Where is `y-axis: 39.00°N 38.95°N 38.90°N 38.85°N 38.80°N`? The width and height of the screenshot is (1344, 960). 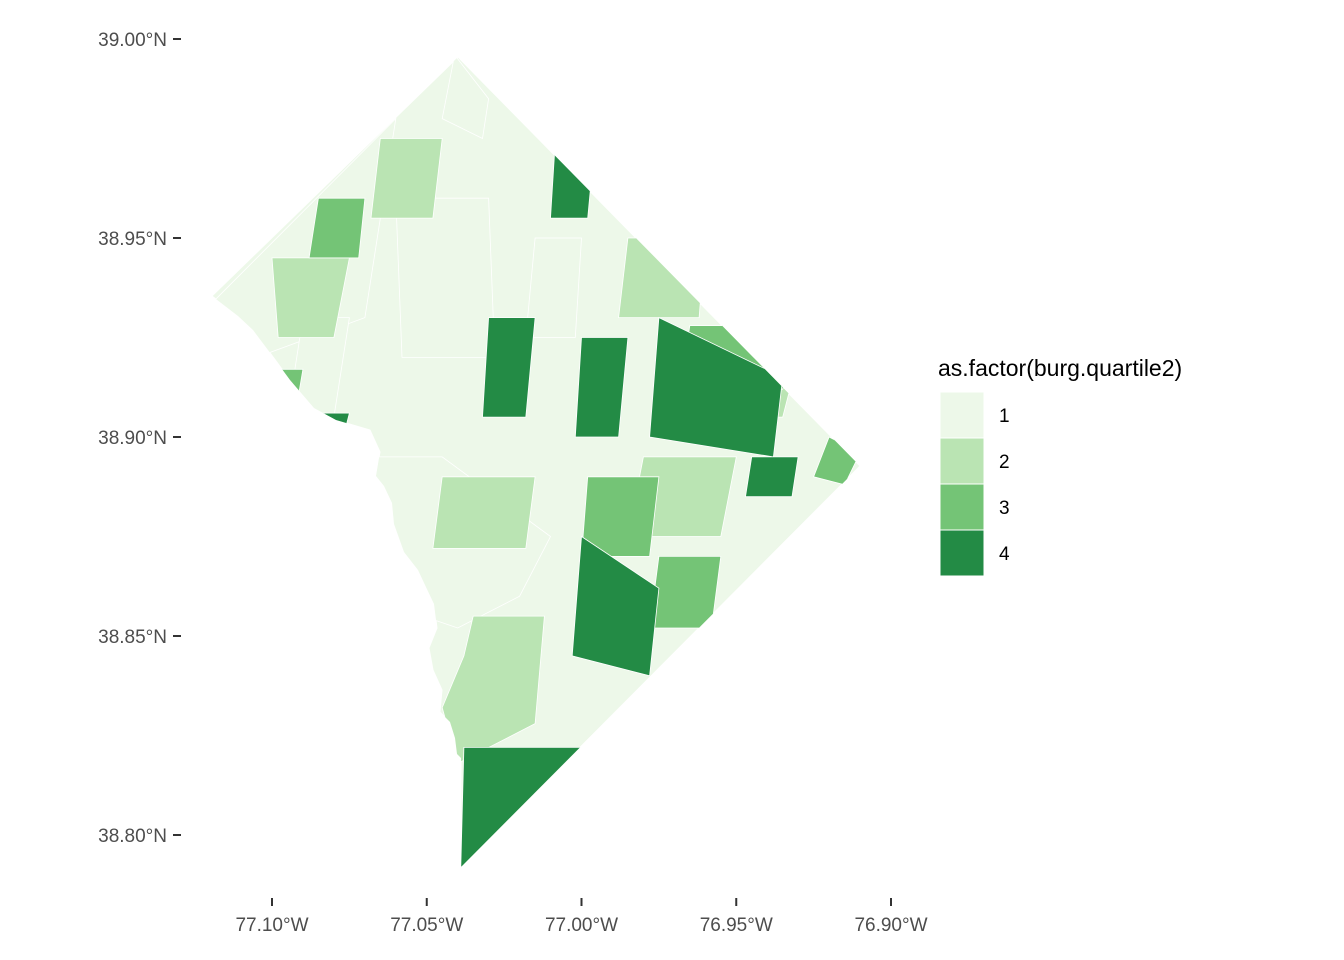
y-axis: 39.00°N 38.95°N 38.90°N 38.85°N 38.80°N is located at coordinates (139, 438).